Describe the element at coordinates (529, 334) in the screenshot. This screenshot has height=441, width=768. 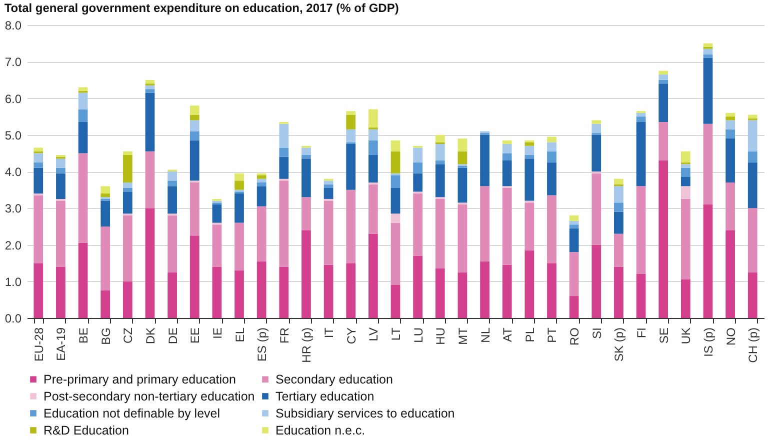
I see `x-tick-label: PL` at that location.